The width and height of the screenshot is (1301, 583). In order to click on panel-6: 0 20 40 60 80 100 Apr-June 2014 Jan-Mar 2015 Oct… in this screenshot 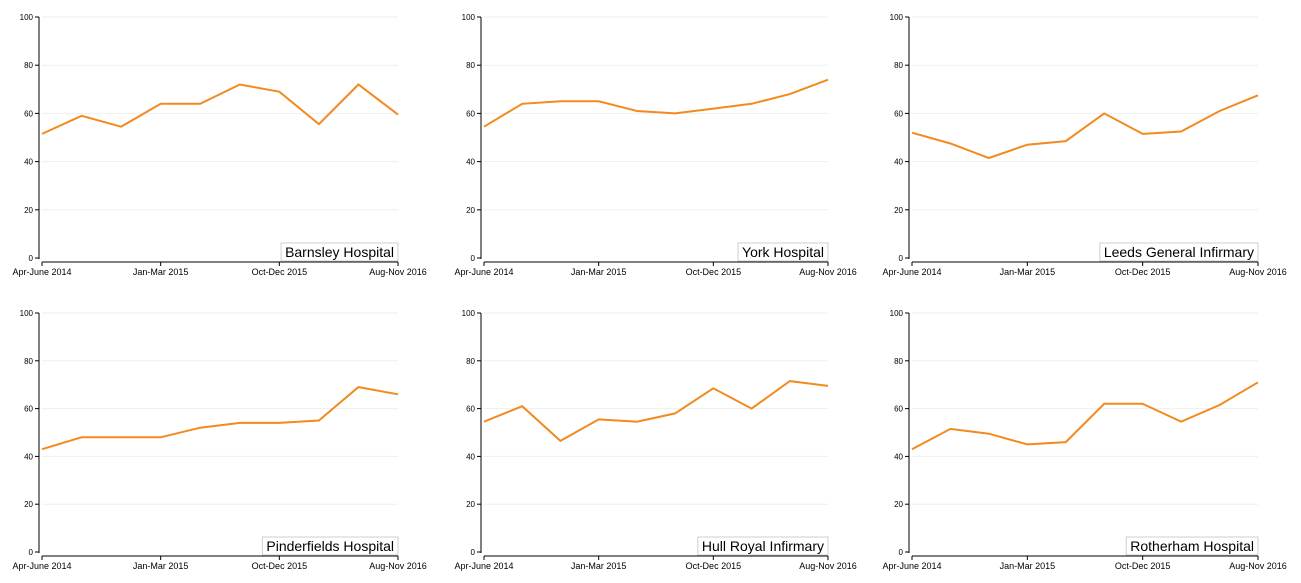, I will do `click(1084, 440)`.